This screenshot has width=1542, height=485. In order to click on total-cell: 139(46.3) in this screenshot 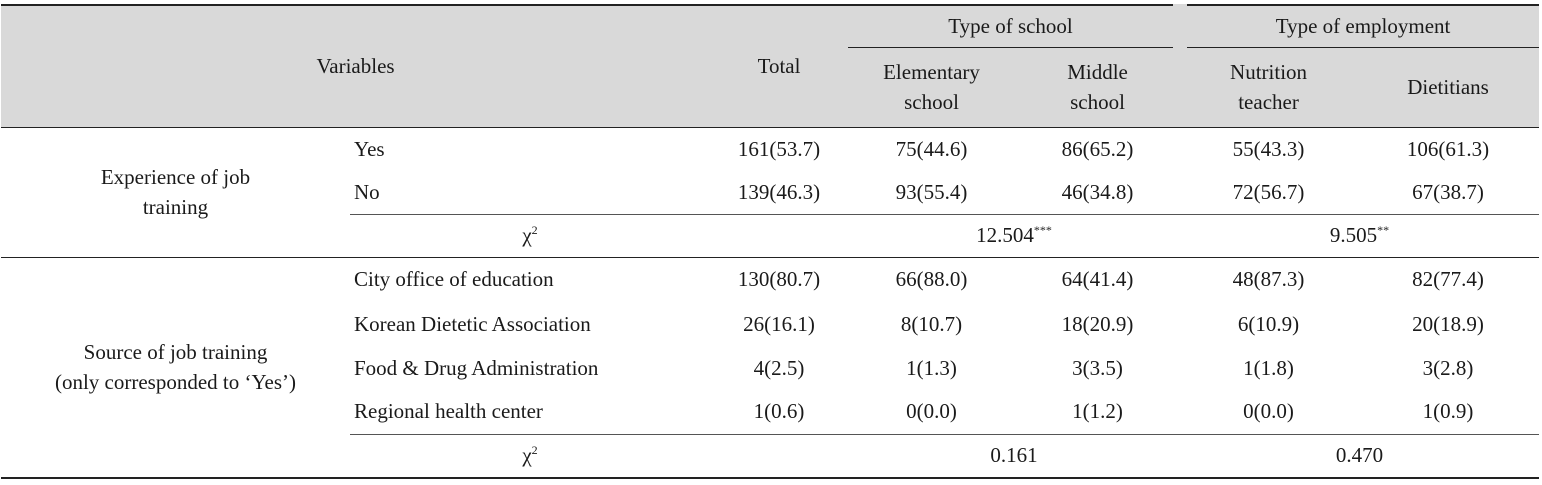, I will do `click(779, 192)`.